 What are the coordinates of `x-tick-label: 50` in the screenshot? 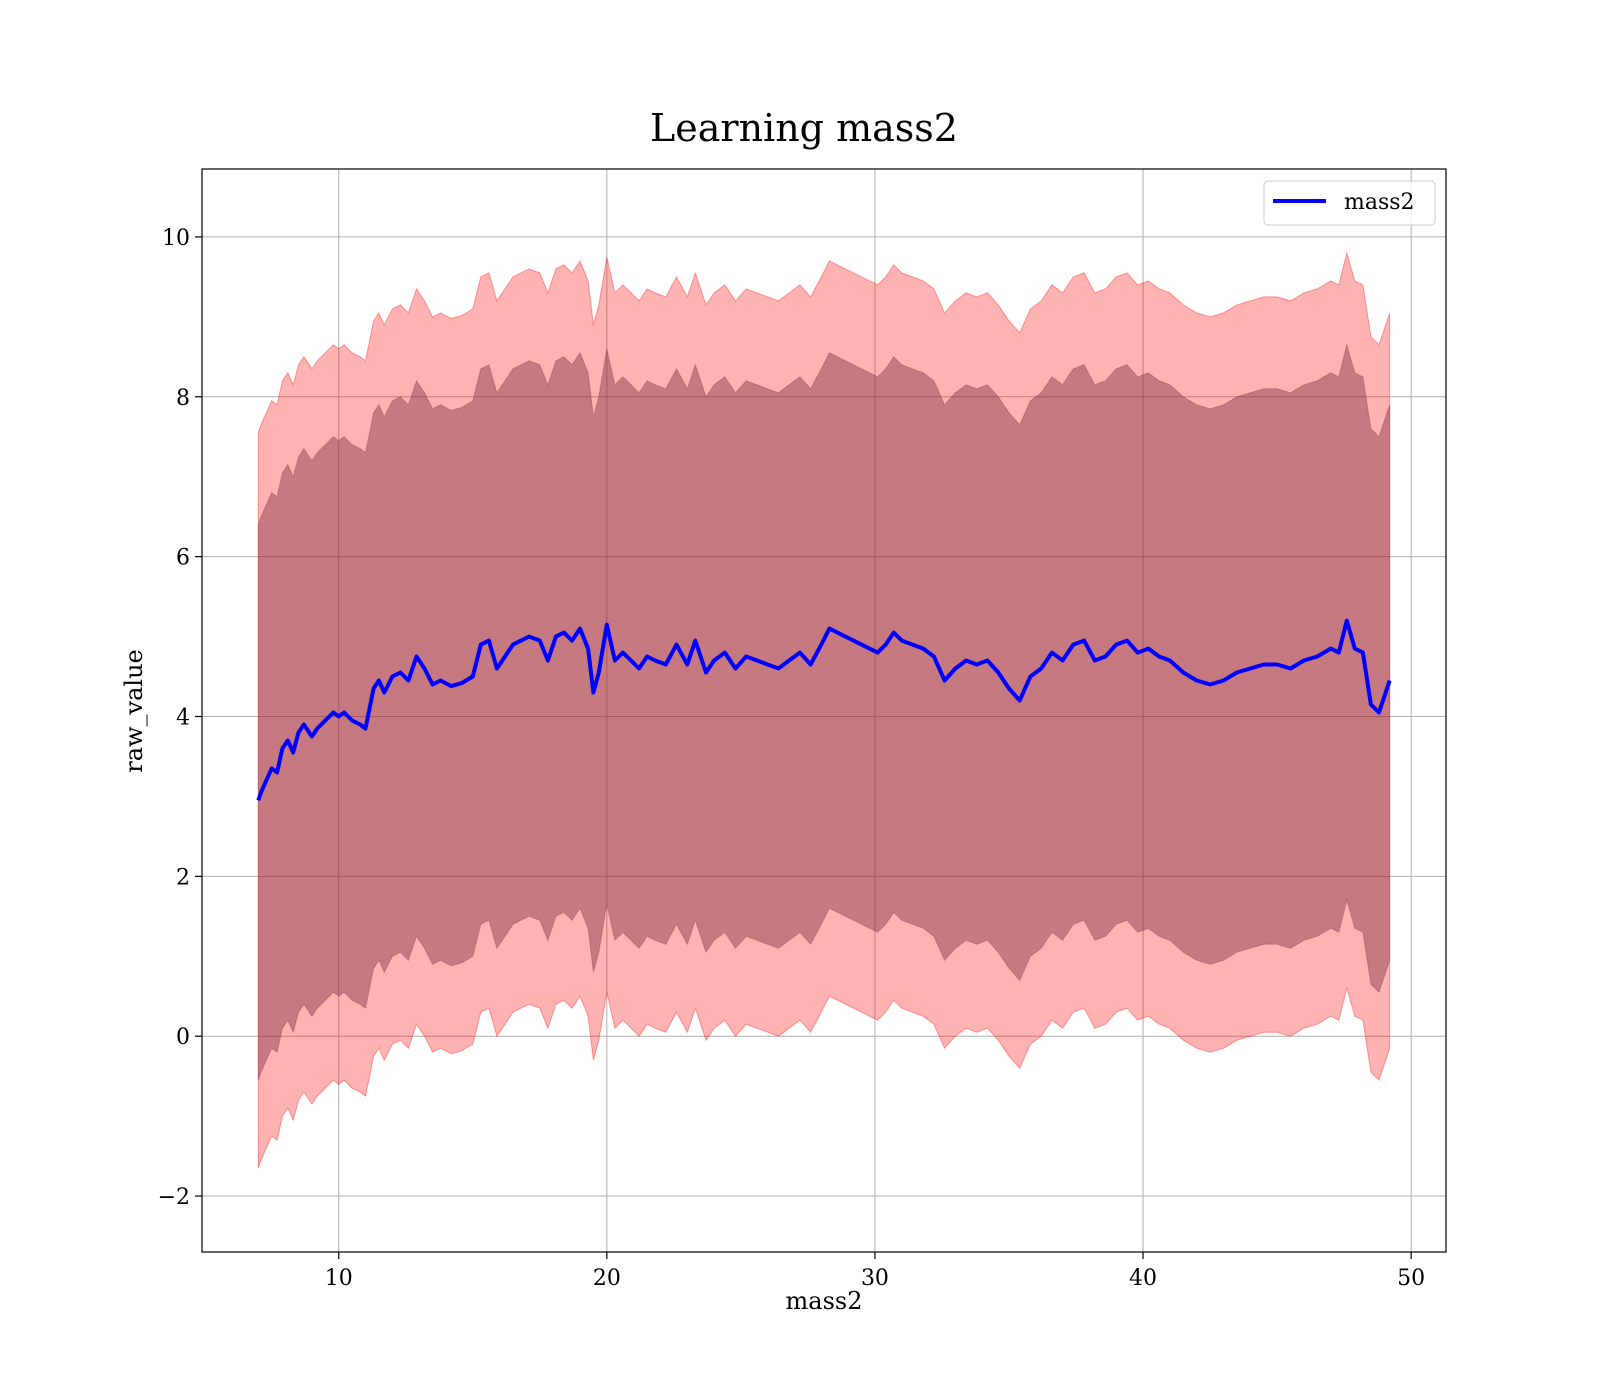 It's located at (1411, 1278).